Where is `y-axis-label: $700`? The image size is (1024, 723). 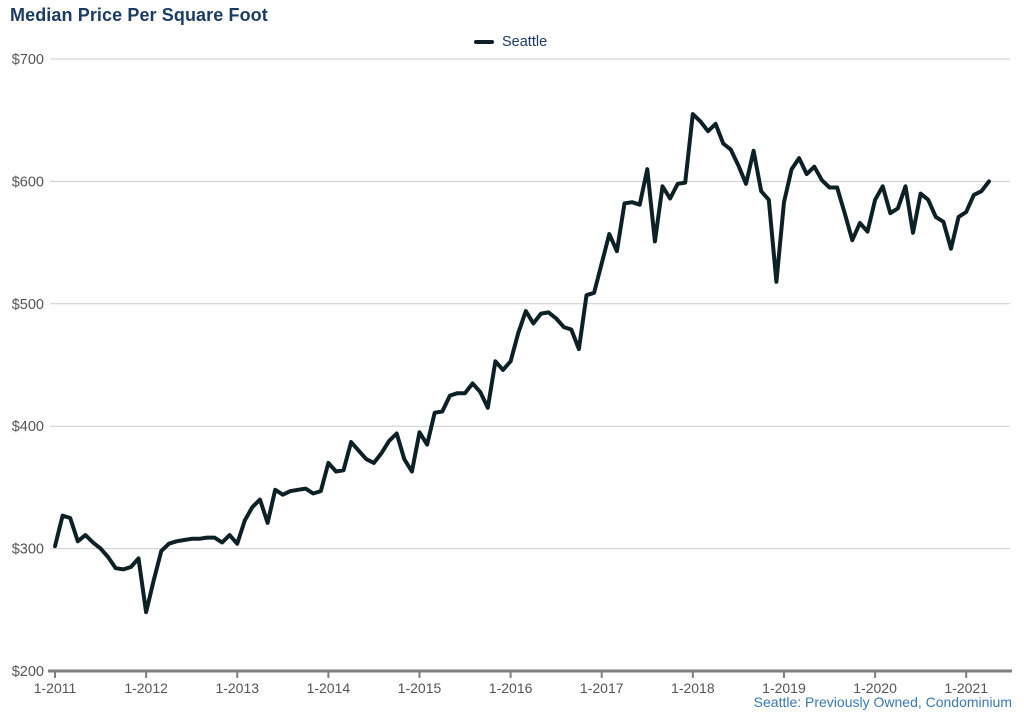 y-axis-label: $700 is located at coordinates (28, 60).